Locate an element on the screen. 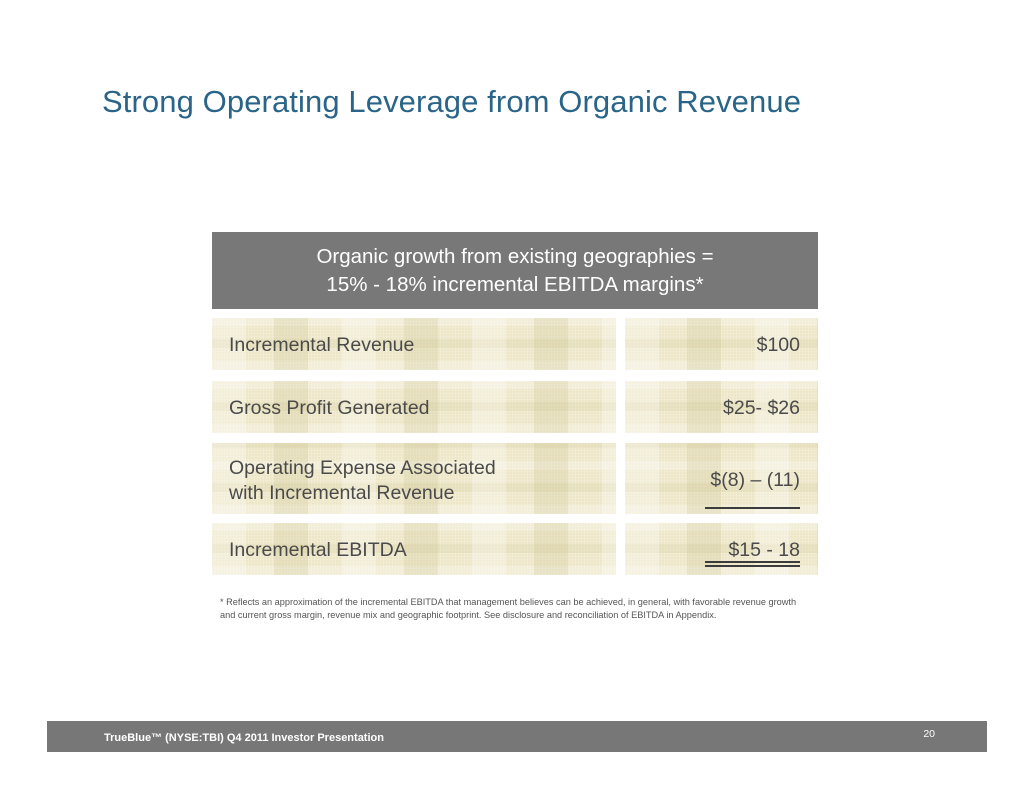 Image resolution: width=1034 pixels, height=799 pixels. row-label-cell-incremental-ebitda: Incremental EBITDA is located at coordinates (414, 549).